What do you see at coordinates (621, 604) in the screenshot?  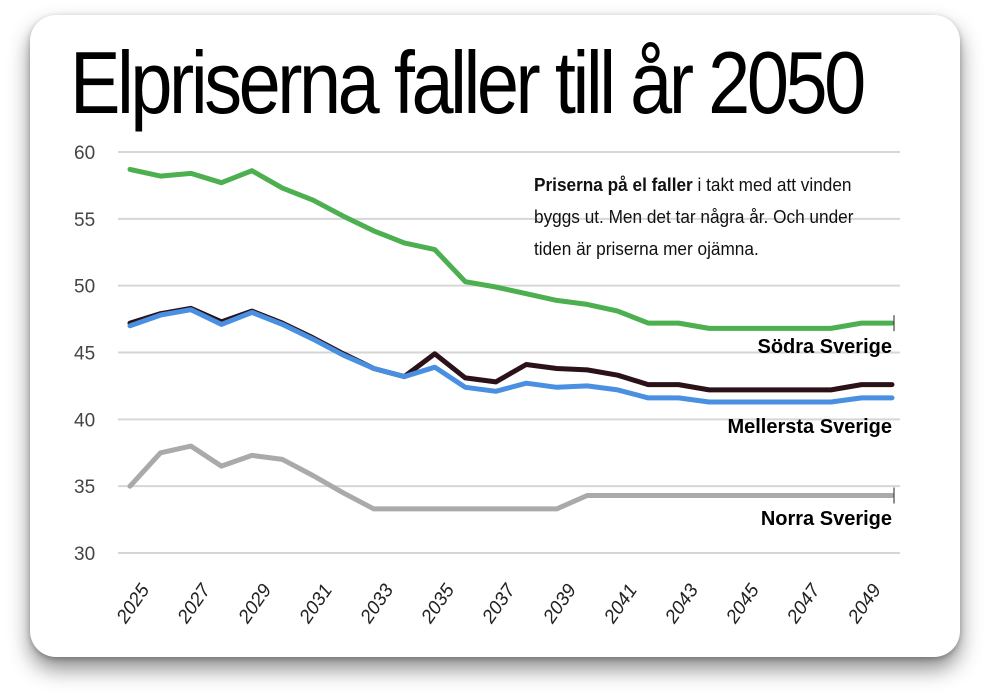 I see `x-tick-label-2041: 2041` at bounding box center [621, 604].